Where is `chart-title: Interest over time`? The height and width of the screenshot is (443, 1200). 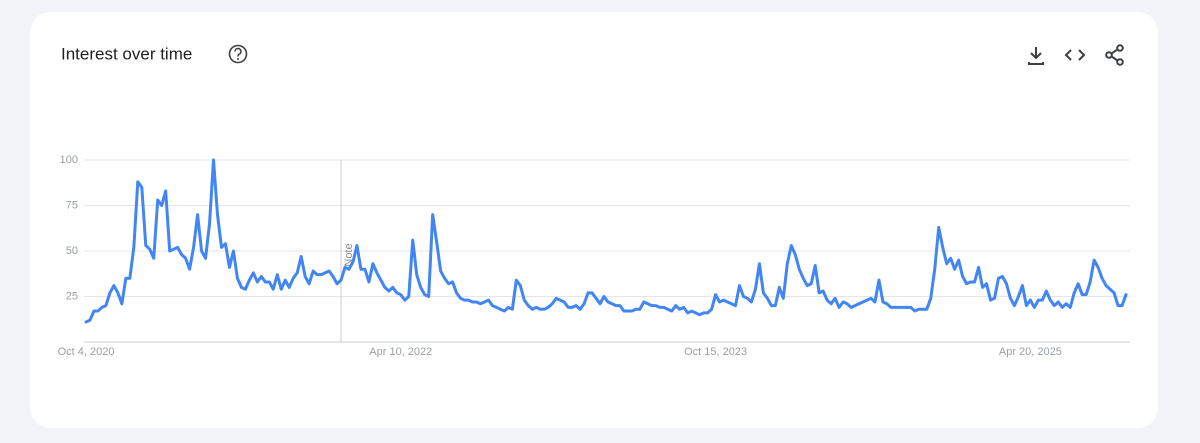 chart-title: Interest over time is located at coordinates (126, 53).